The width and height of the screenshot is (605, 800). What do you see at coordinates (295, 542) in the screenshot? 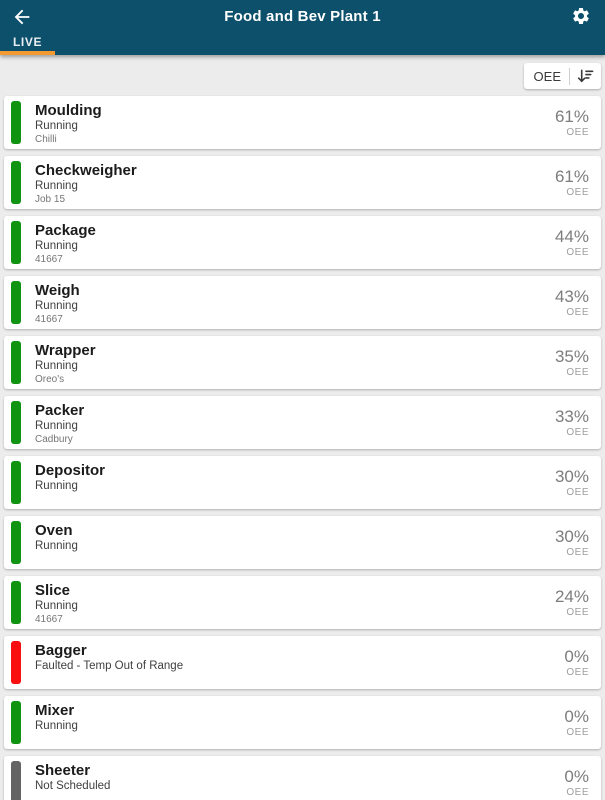
I see `machine-info: Oven Running` at bounding box center [295, 542].